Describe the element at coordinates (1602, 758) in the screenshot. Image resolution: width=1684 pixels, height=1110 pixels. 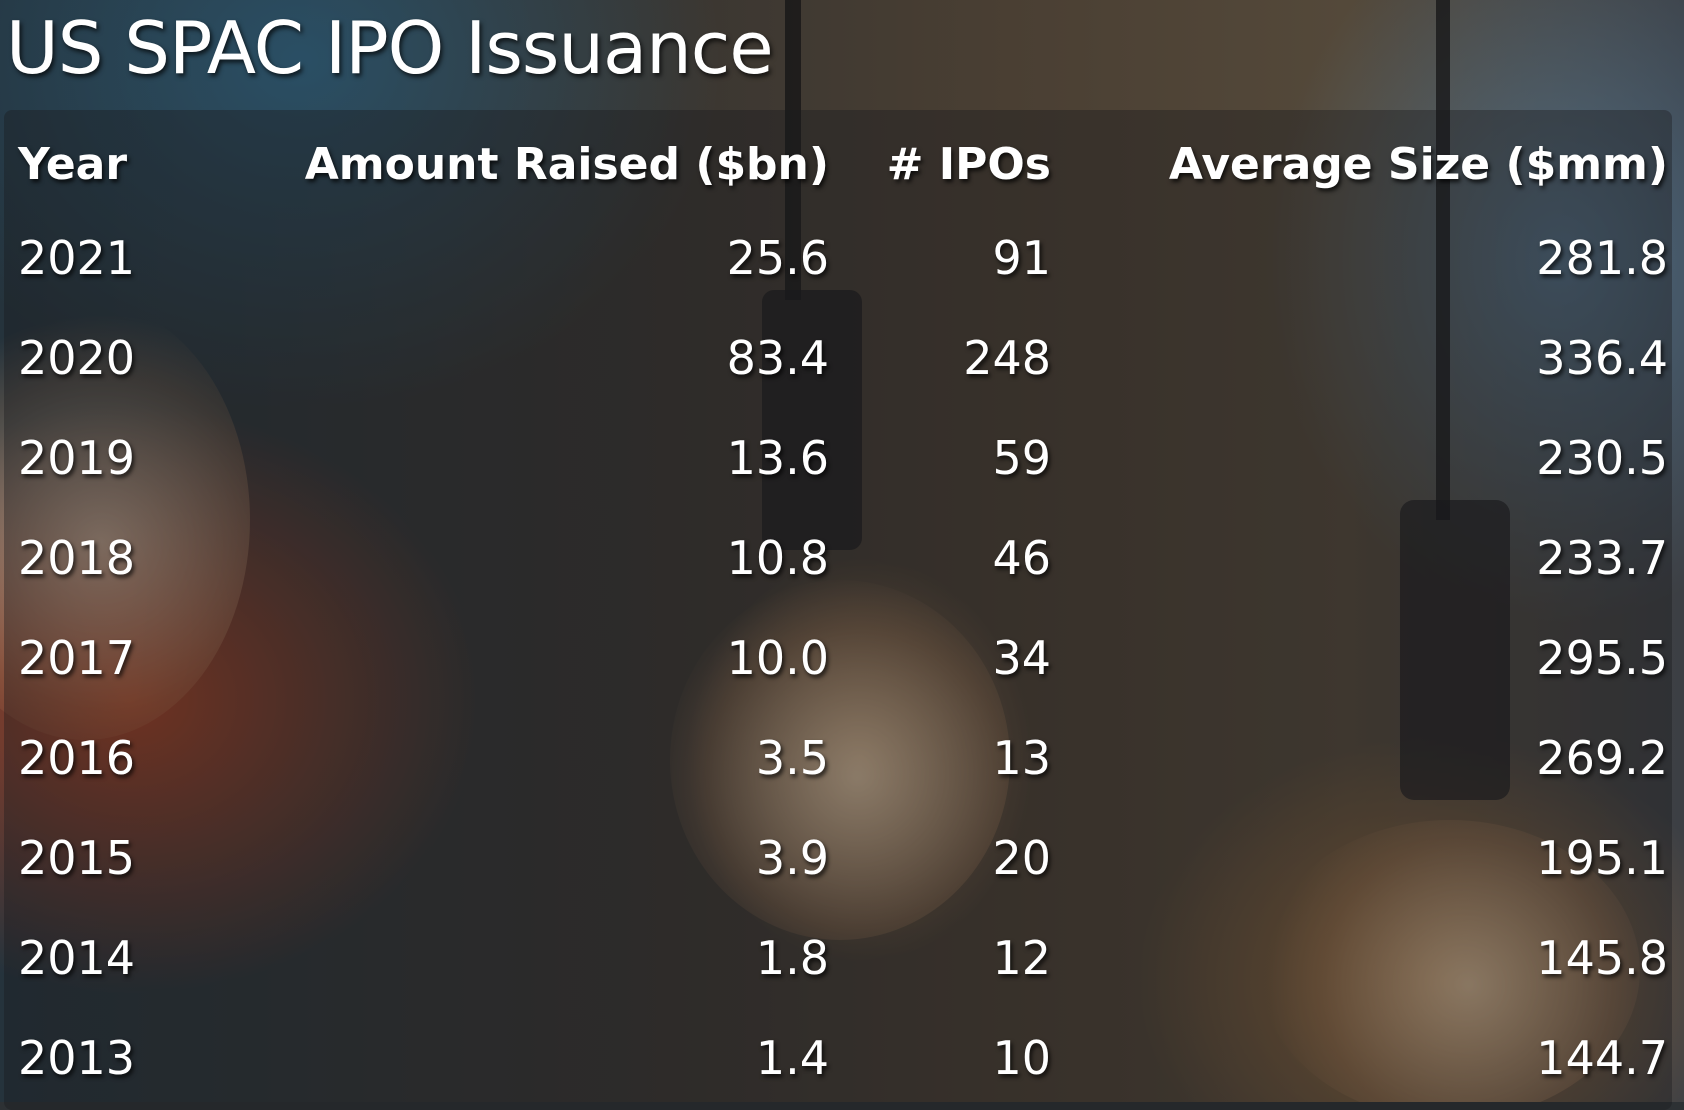
I see `average-size-cell: 269.2` at that location.